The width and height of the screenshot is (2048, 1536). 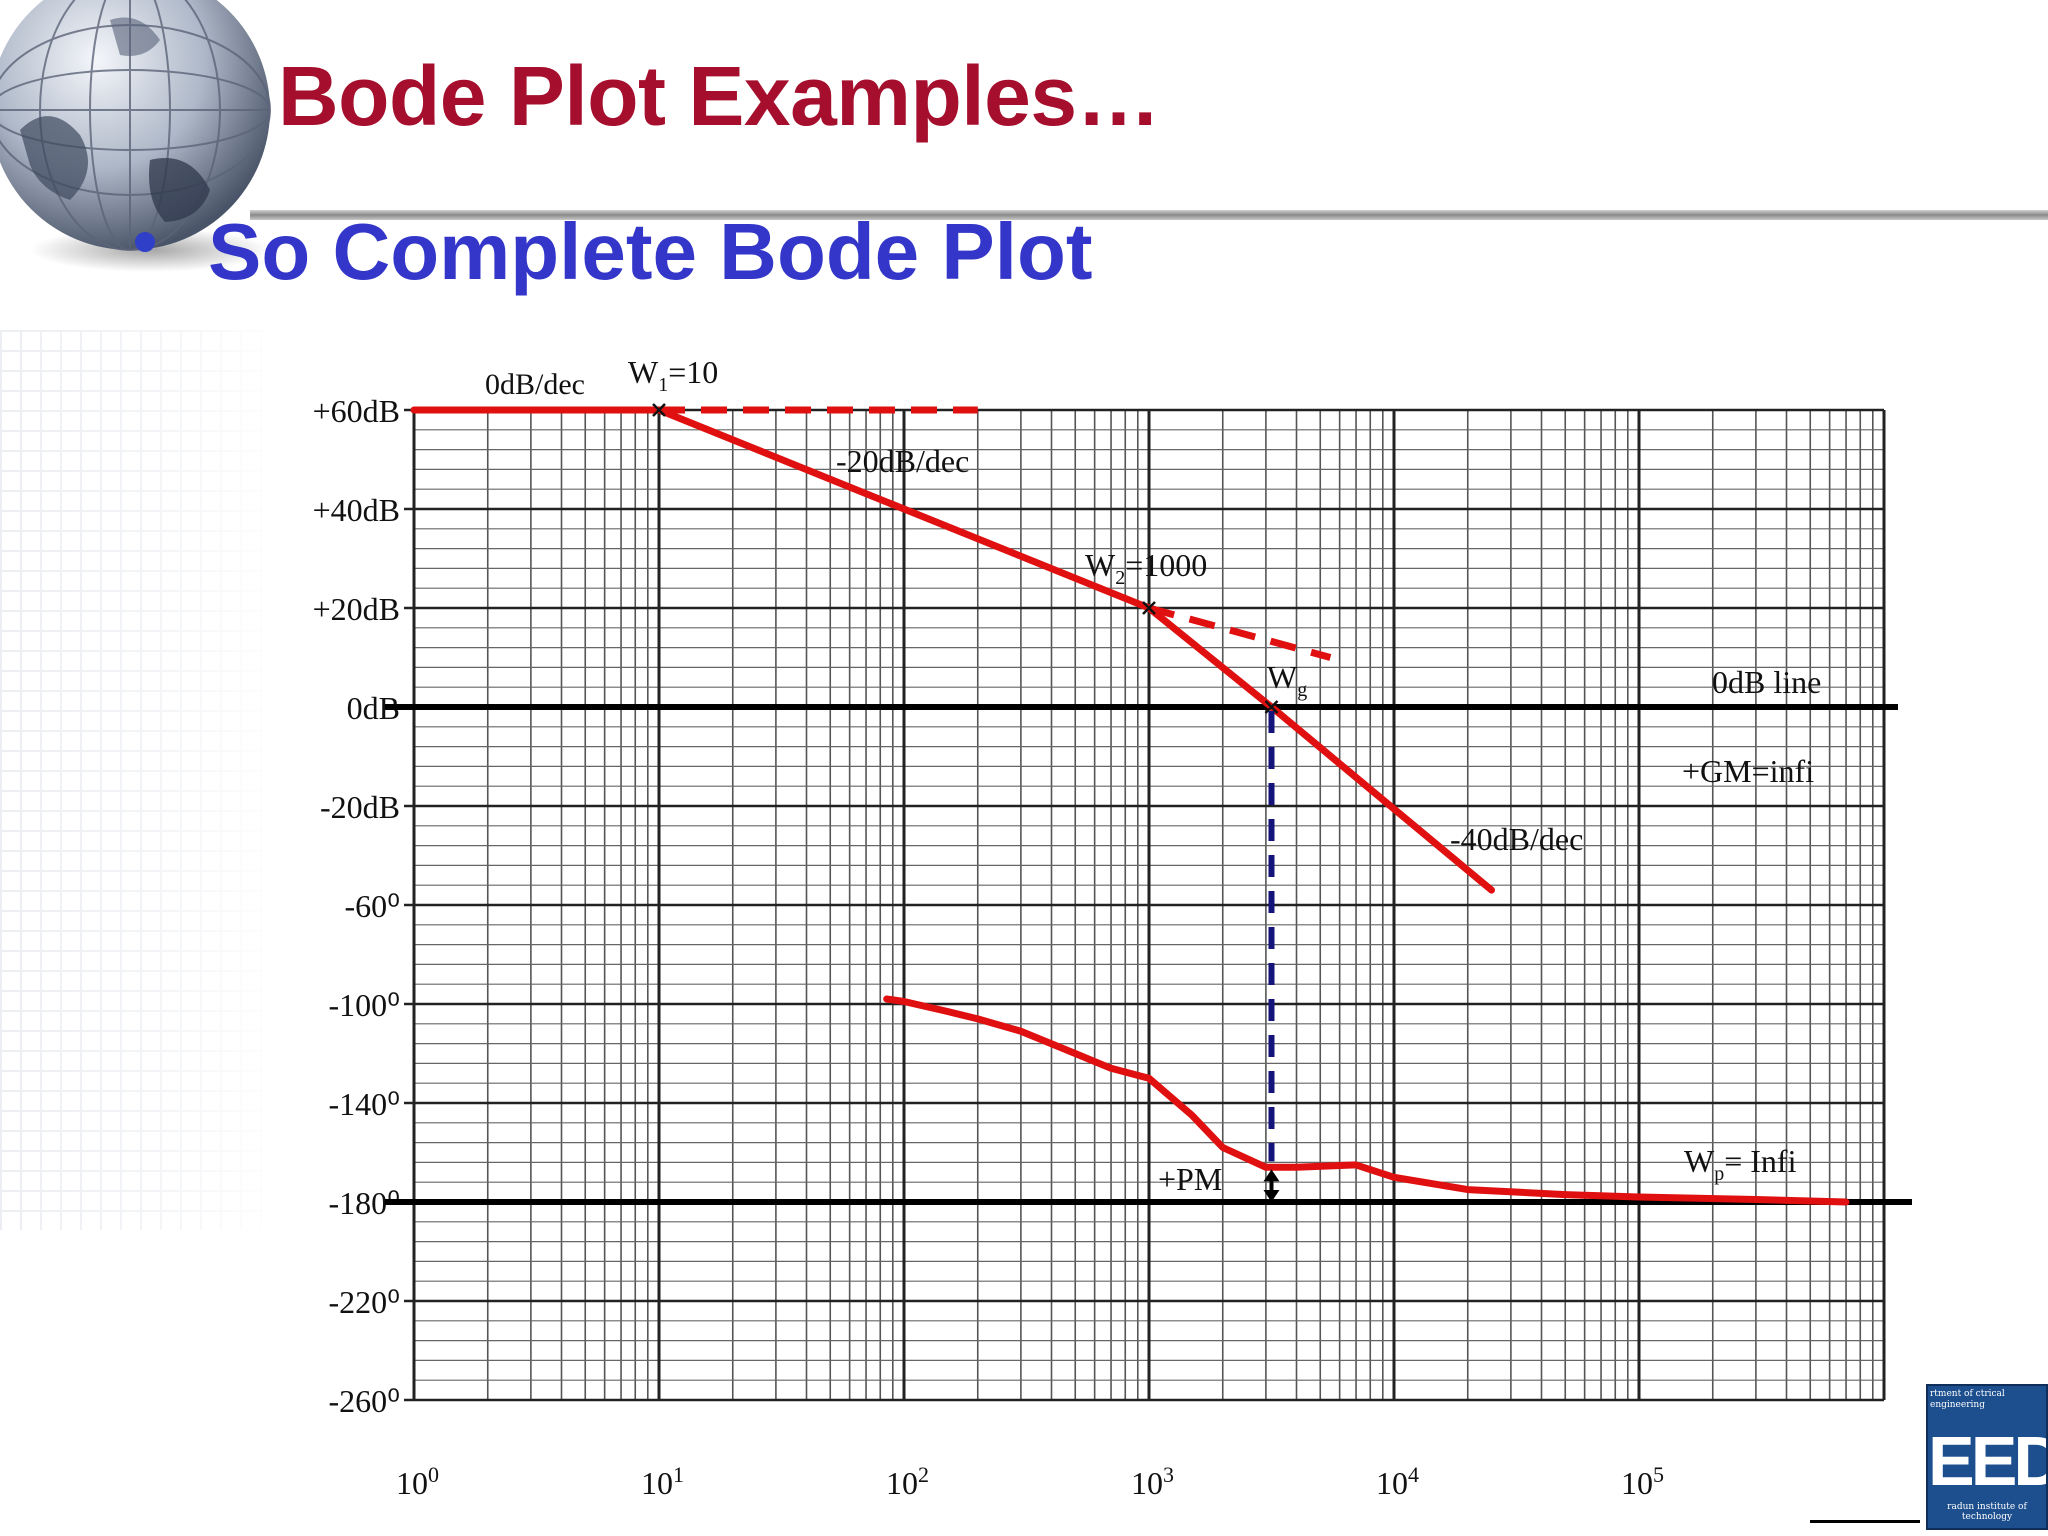 What do you see at coordinates (135, 136) in the screenshot?
I see `globe-icon` at bounding box center [135, 136].